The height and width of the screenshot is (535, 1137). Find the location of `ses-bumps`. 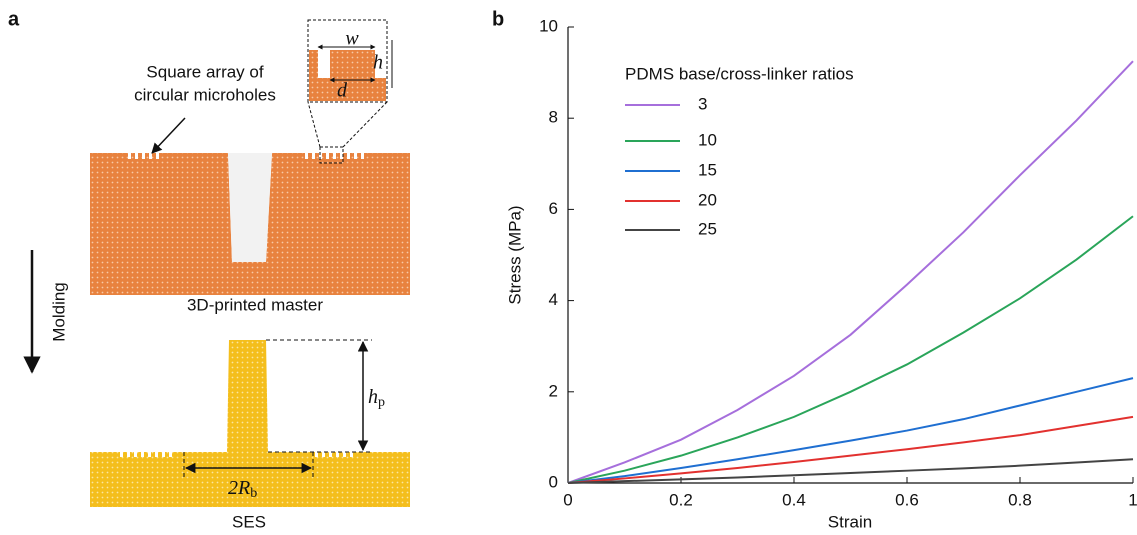

ses-bumps is located at coordinates (236, 454).